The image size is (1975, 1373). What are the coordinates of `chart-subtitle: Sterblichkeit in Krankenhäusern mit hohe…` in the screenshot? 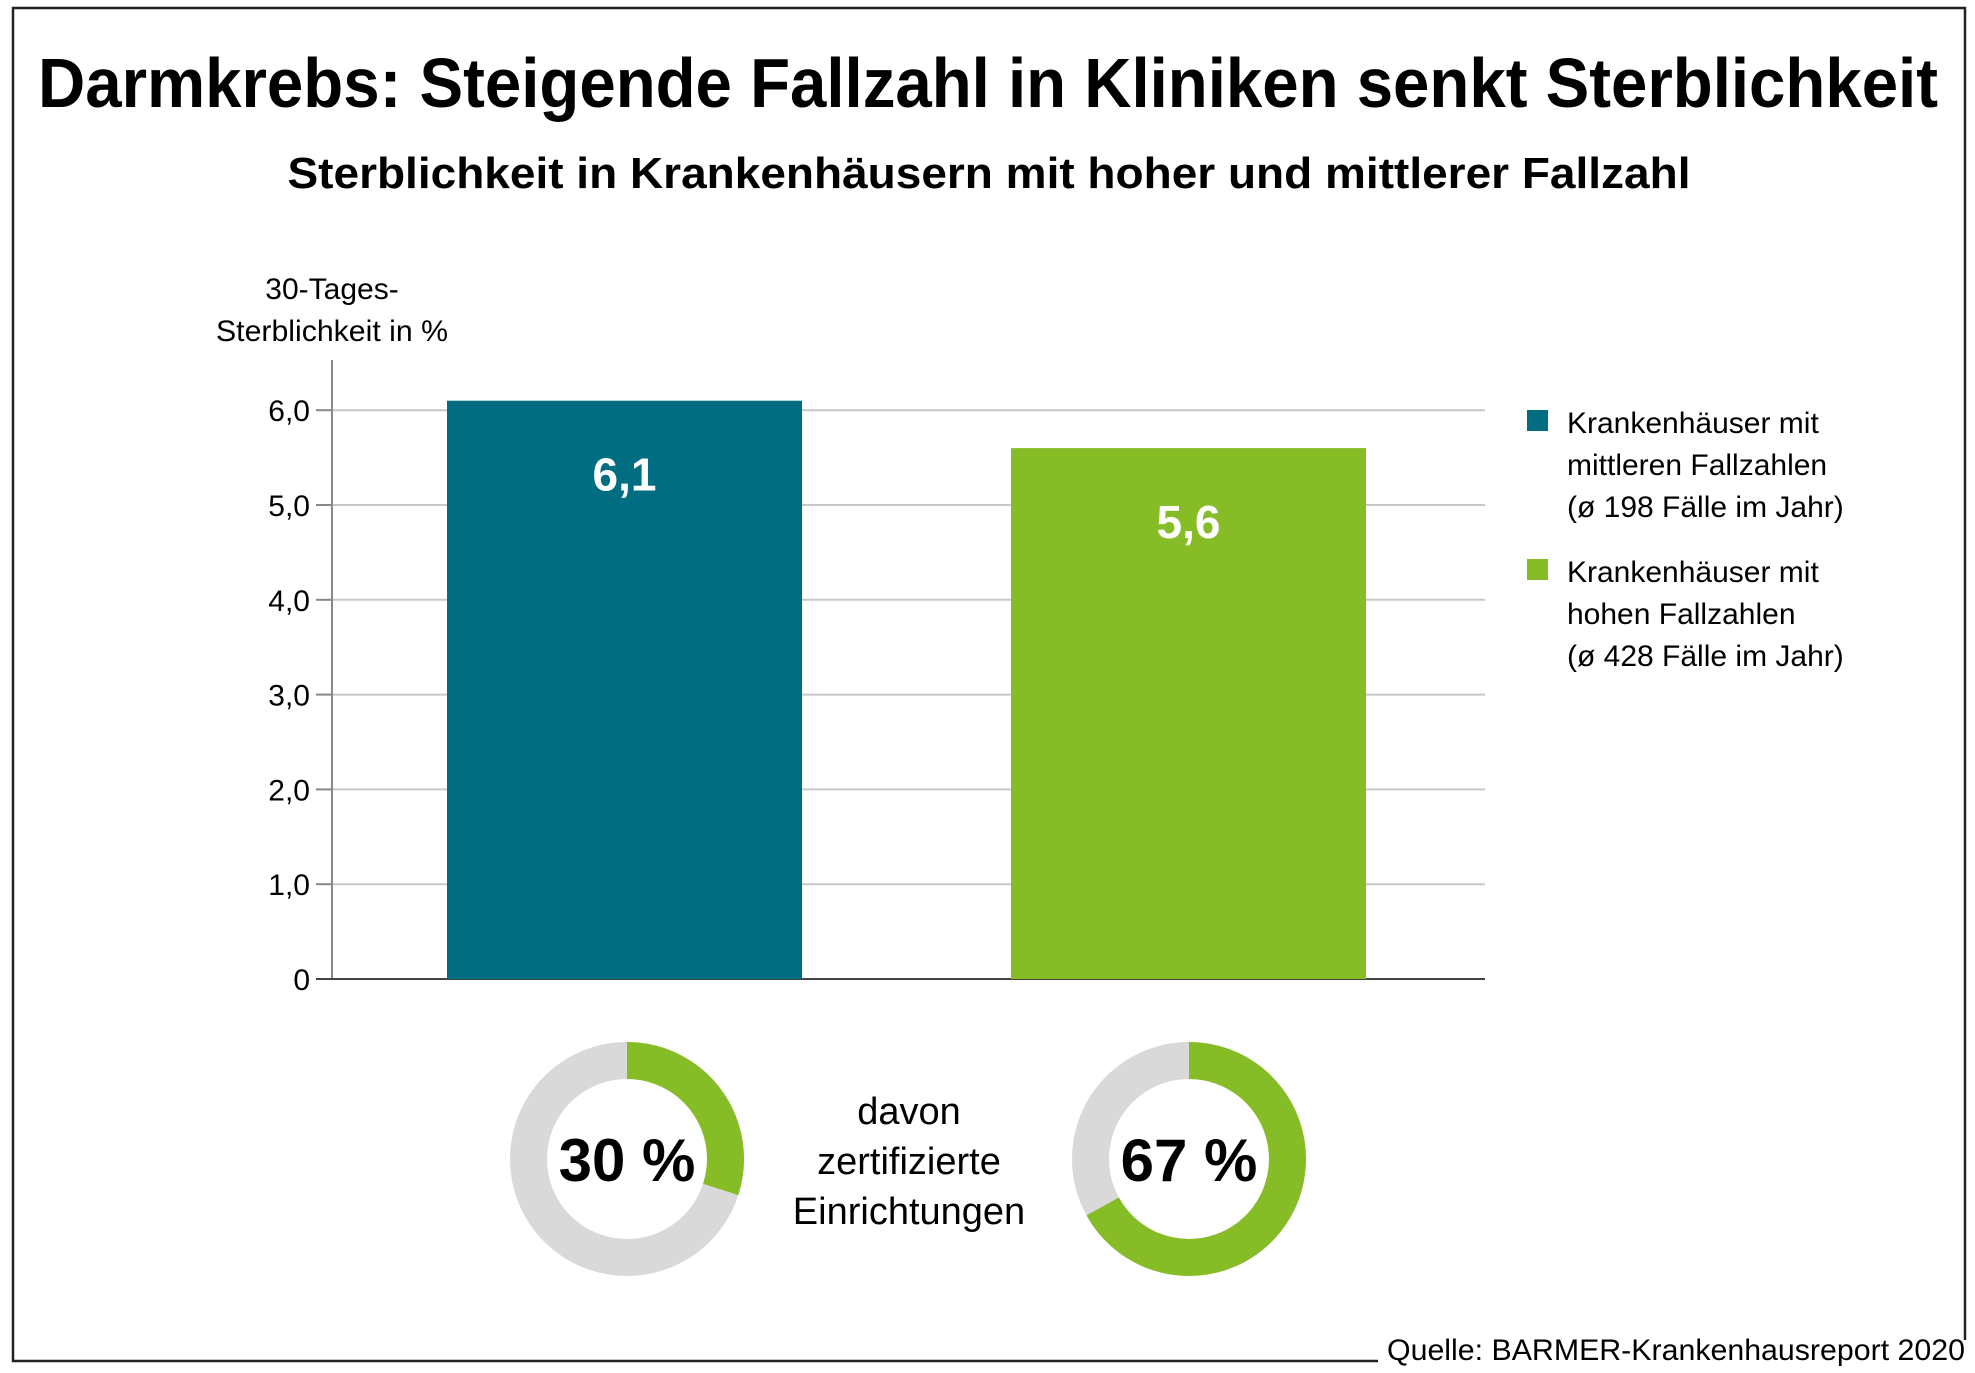 It's located at (989, 173).